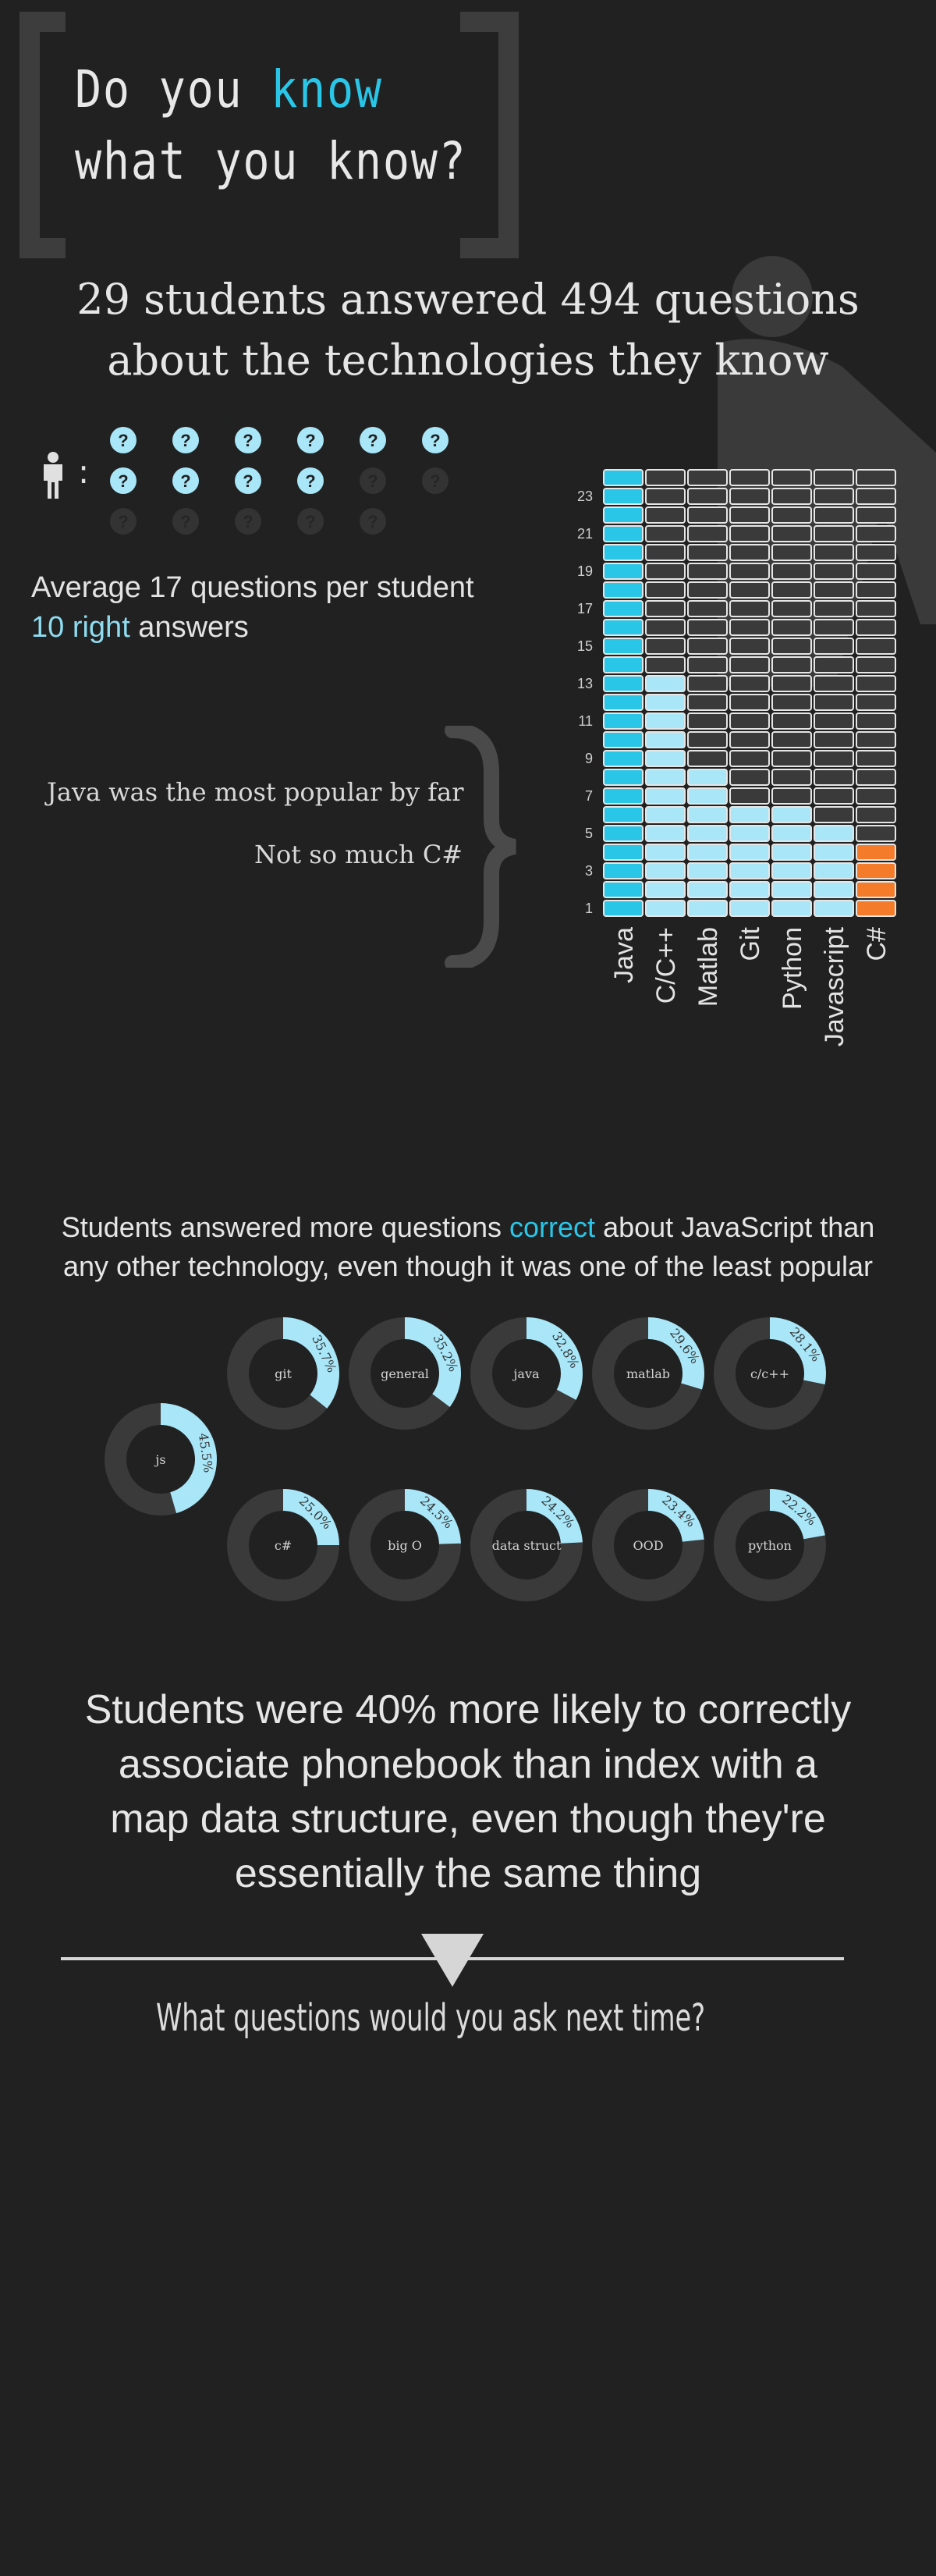 The height and width of the screenshot is (2576, 936). Describe the element at coordinates (770, 1373) in the screenshot. I see `donut-category-label: c/c++` at that location.